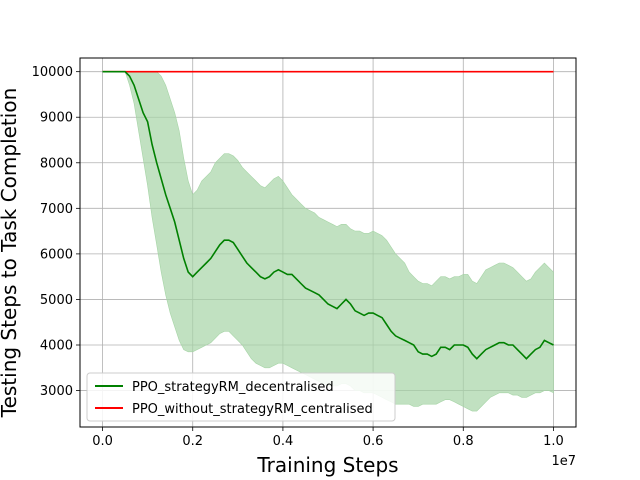 This screenshot has width=640, height=480. I want to click on x-tick-label: 1.0, so click(553, 441).